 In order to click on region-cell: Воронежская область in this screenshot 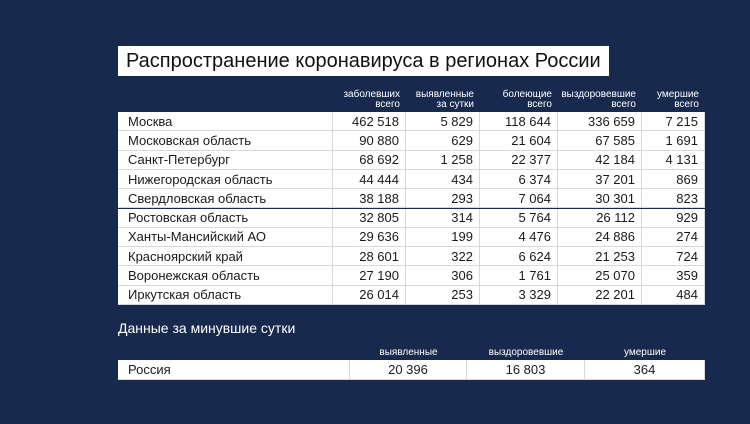, I will do `click(225, 276)`.